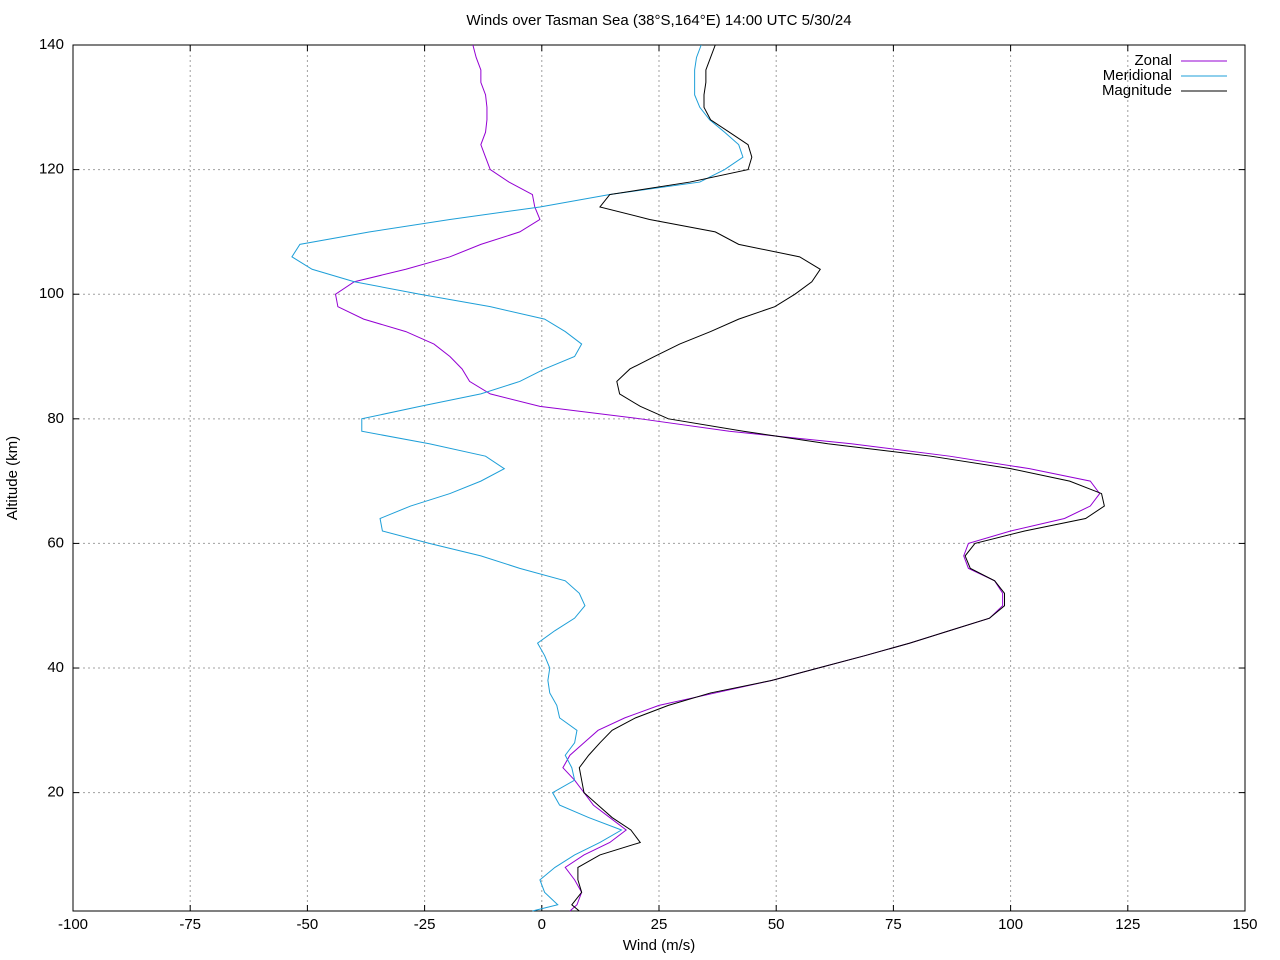 This screenshot has width=1280, height=960. What do you see at coordinates (1244, 924) in the screenshot?
I see `x-tick-label: 150` at bounding box center [1244, 924].